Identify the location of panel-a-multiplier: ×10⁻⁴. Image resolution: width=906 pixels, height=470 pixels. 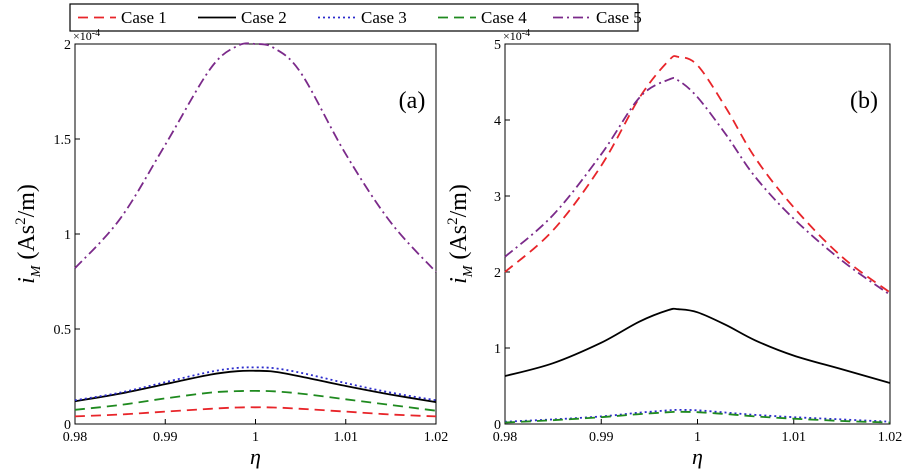
(86, 35).